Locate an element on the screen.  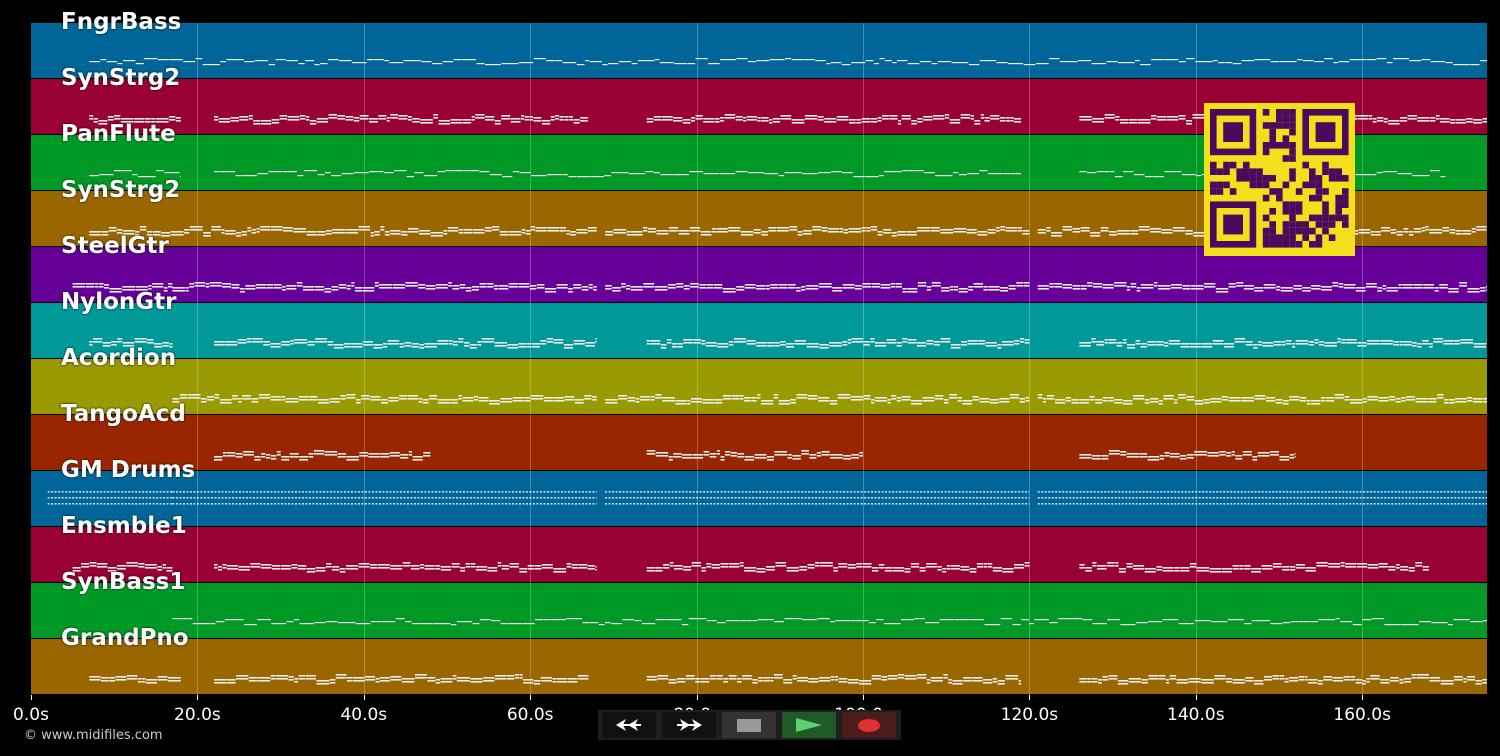
stop-button is located at coordinates (749, 725).